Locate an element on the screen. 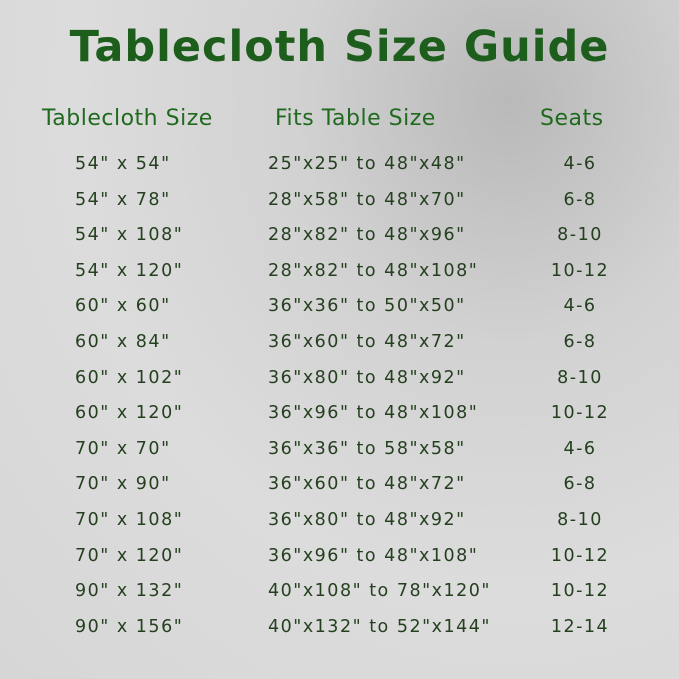 Image resolution: width=679 pixels, height=679 pixels. table-row: 54" x 54" 25"x25" to 48"x48" 4-6 is located at coordinates (339, 169).